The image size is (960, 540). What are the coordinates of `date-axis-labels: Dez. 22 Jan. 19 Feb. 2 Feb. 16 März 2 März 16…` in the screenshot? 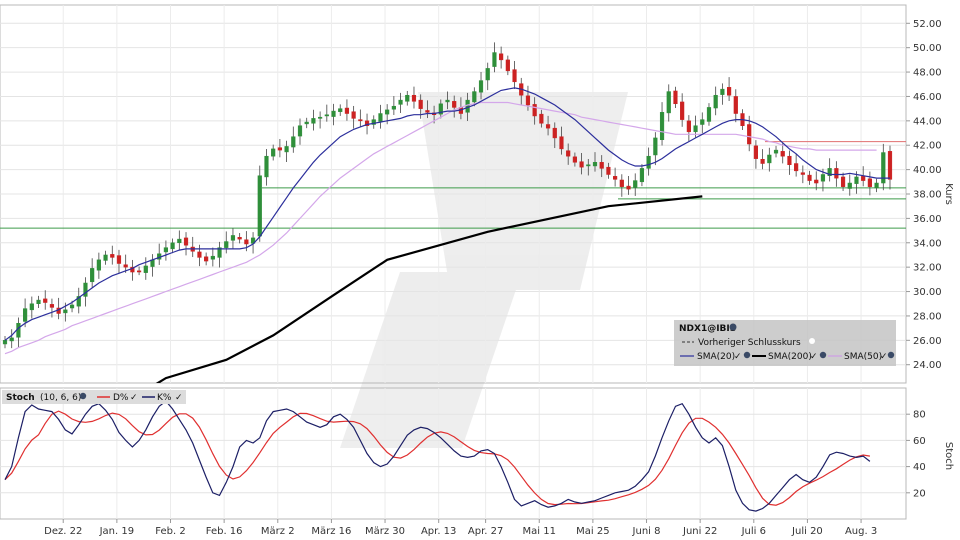 It's located at (460, 528).